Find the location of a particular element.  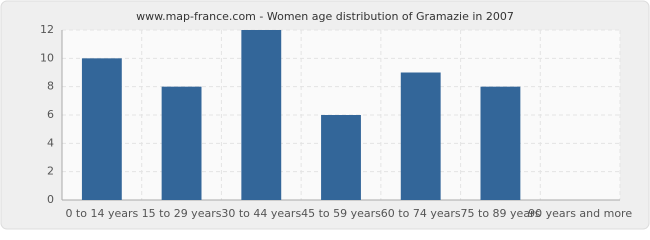

y-tick-label: 12 is located at coordinates (47, 29).